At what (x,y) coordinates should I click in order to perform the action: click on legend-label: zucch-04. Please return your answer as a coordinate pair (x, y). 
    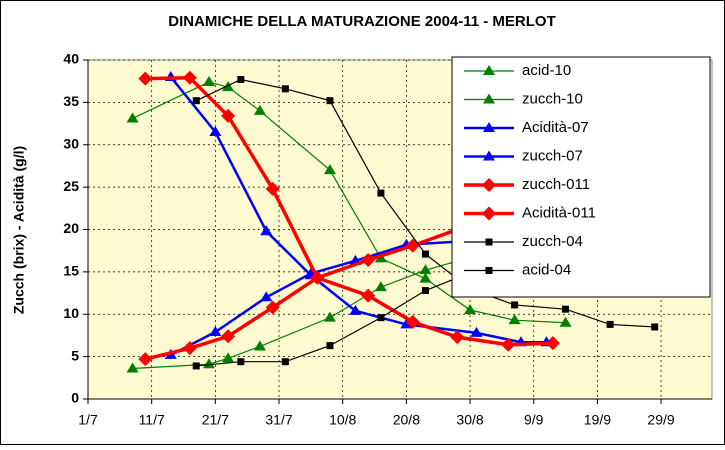
    Looking at the image, I should click on (552, 241).